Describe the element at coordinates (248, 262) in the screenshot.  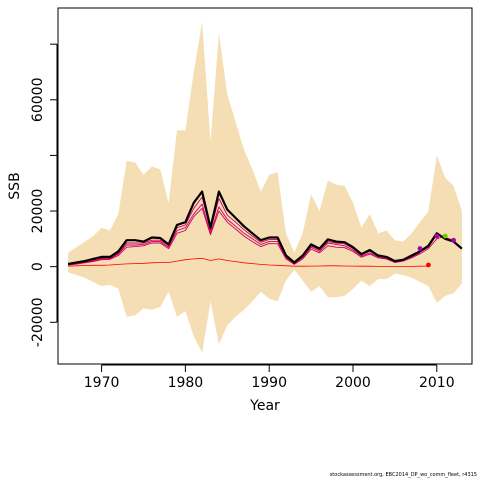
I see `series-line-bottom` at that location.